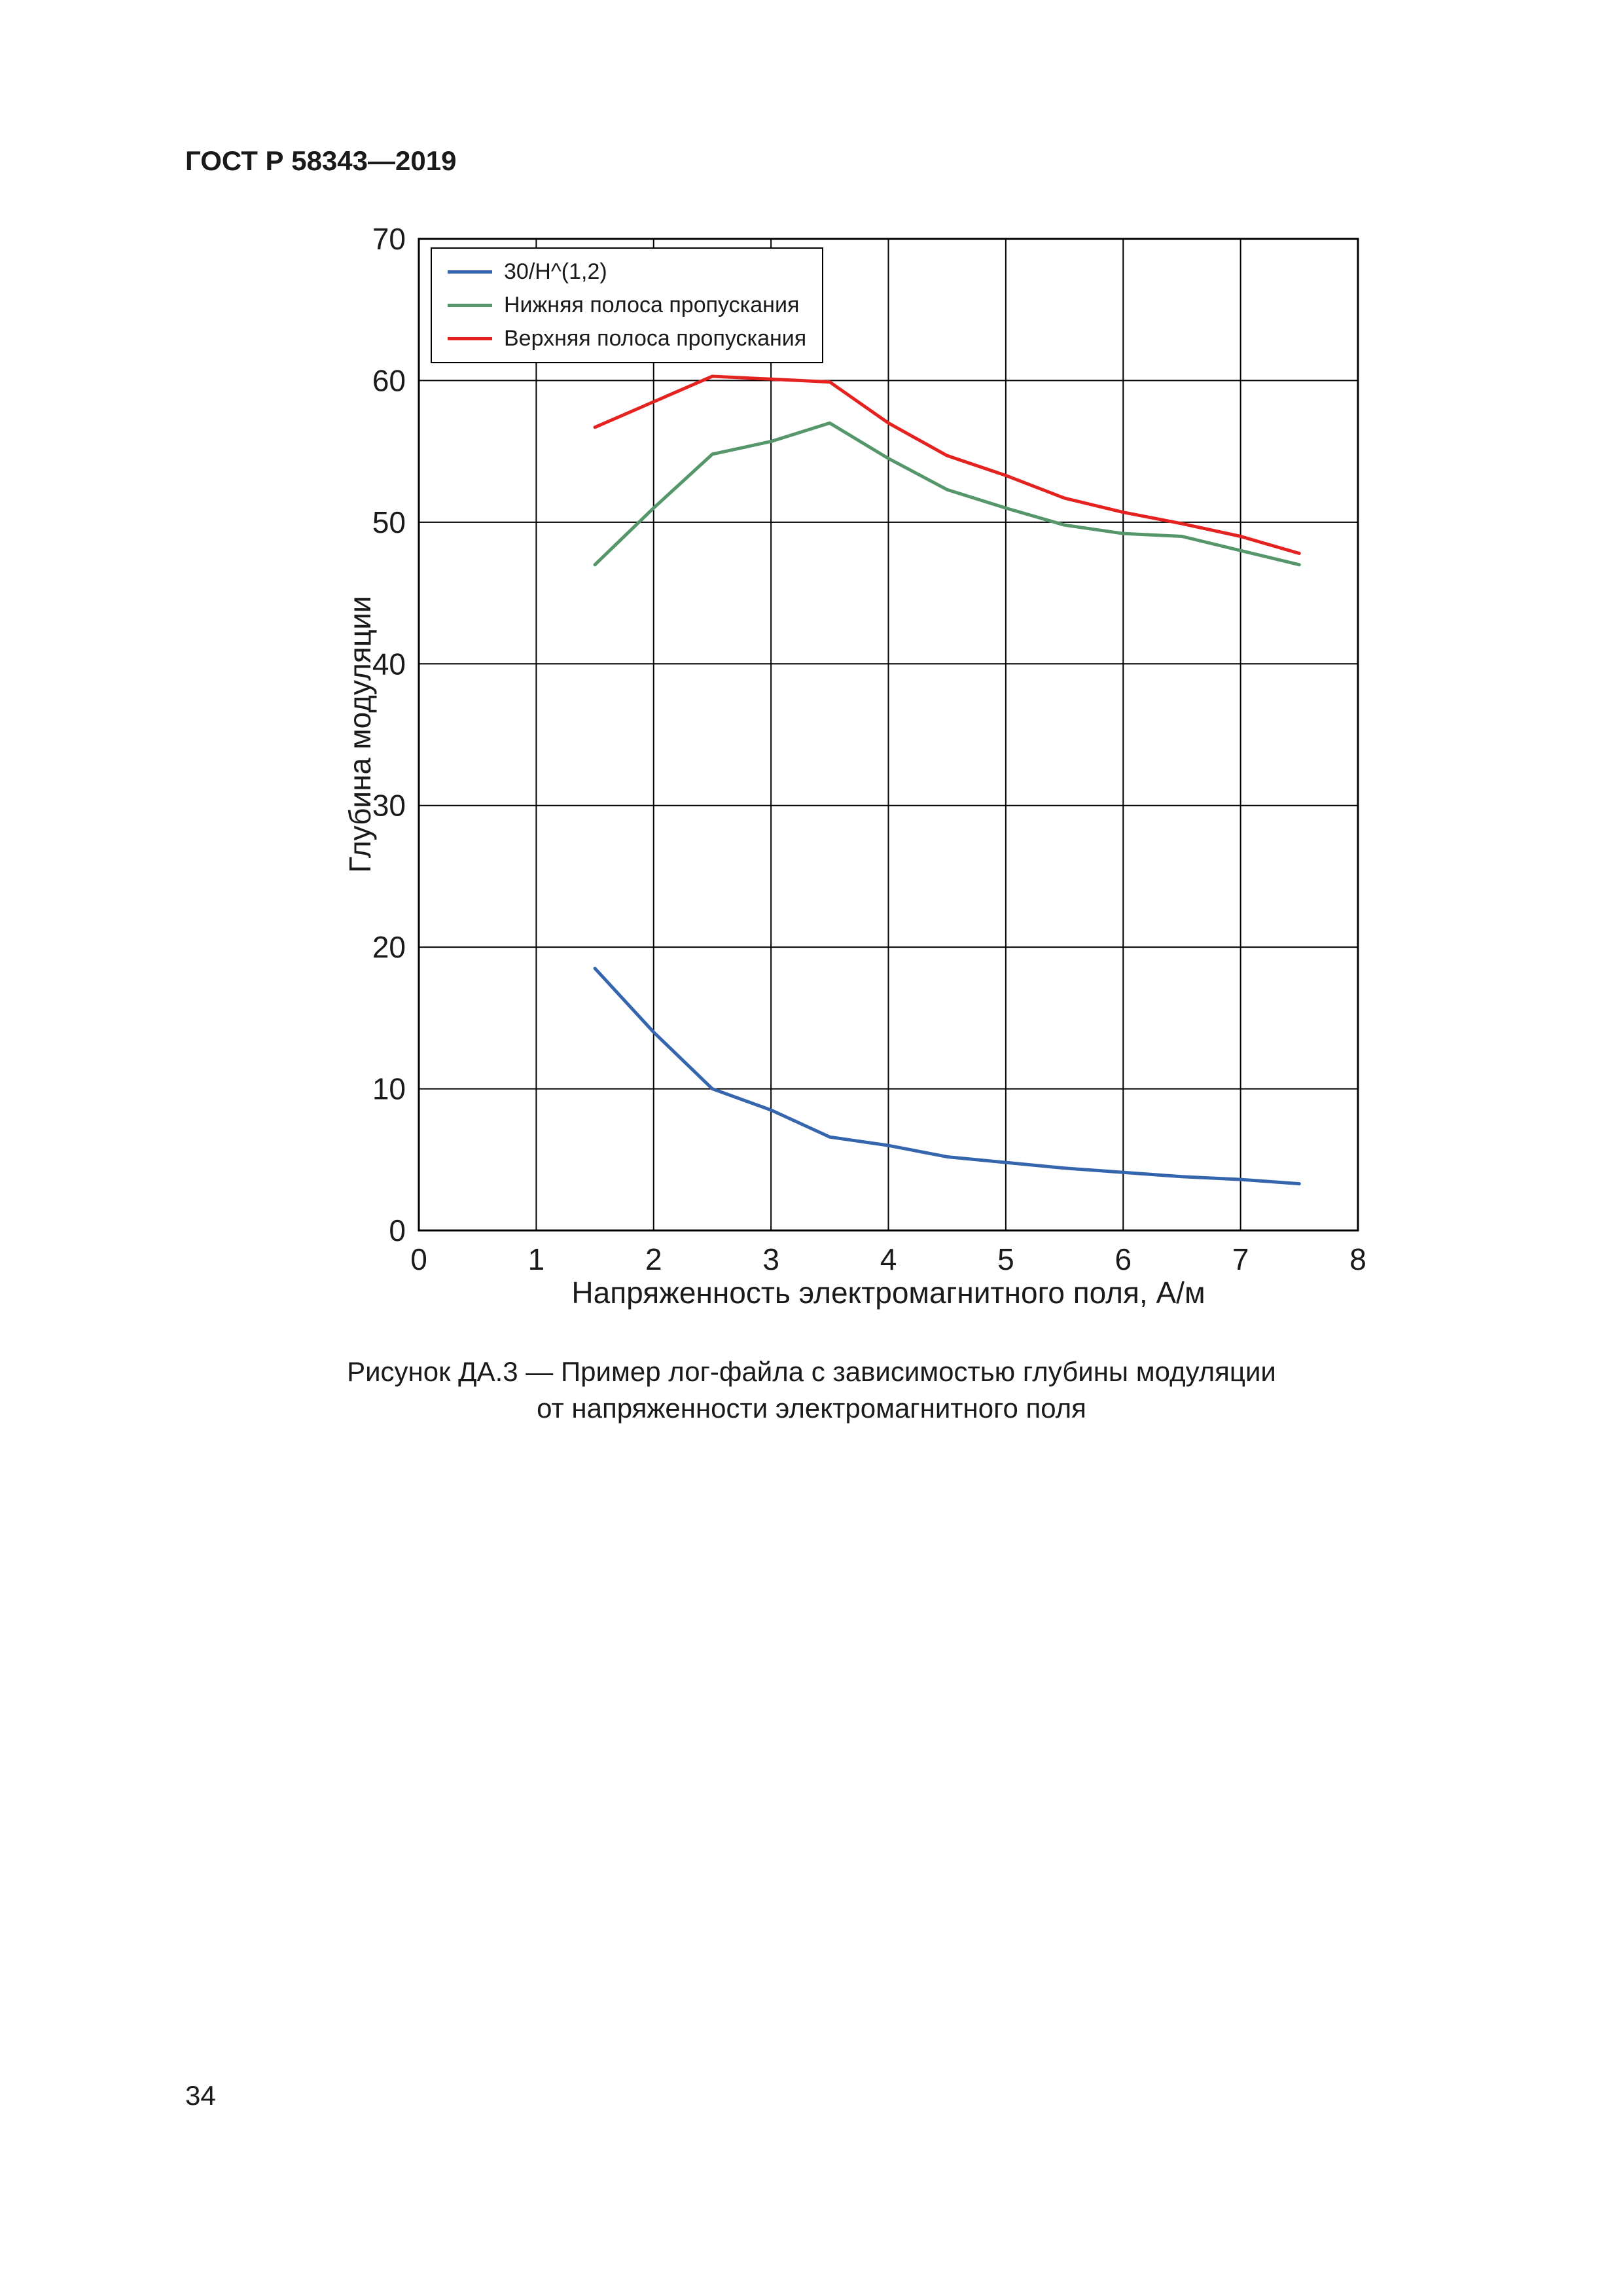 This screenshot has width=1623, height=2296. What do you see at coordinates (888, 1259) in the screenshot?
I see `x-tick-label: 4` at bounding box center [888, 1259].